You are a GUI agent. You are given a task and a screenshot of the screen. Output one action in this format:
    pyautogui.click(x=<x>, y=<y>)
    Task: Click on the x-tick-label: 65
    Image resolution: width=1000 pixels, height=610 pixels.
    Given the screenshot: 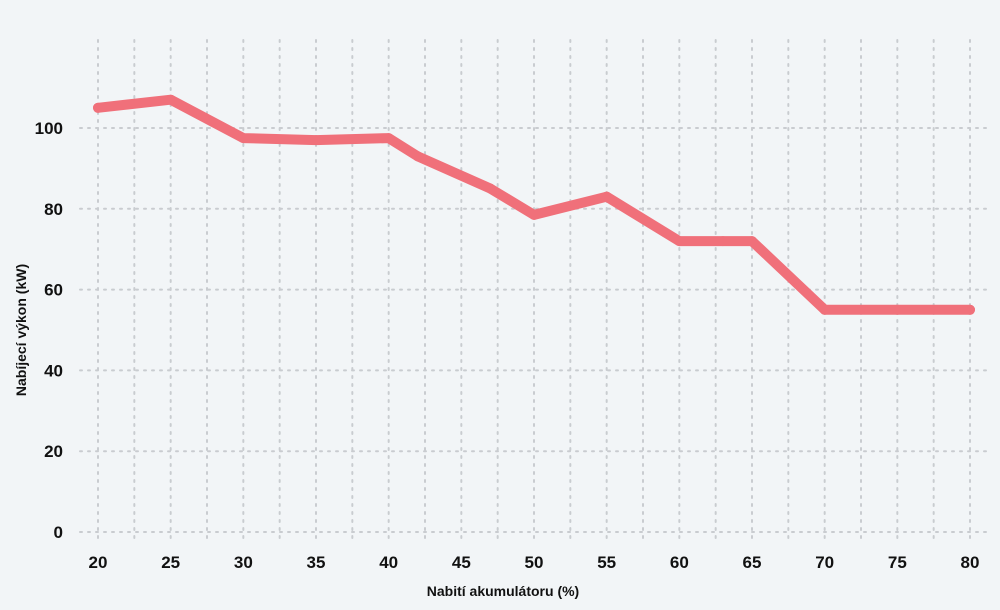 What is the action you would take?
    pyautogui.click(x=752, y=562)
    